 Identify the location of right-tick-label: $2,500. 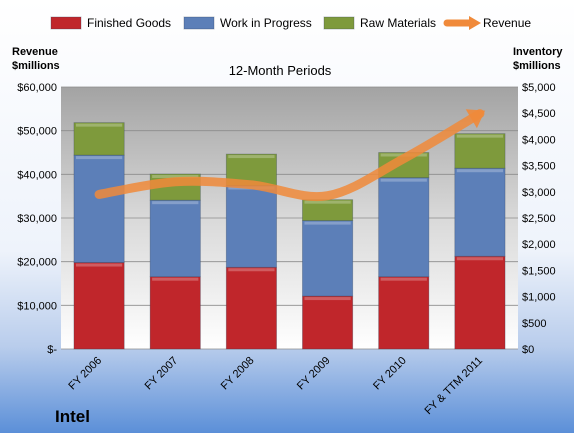
(539, 219).